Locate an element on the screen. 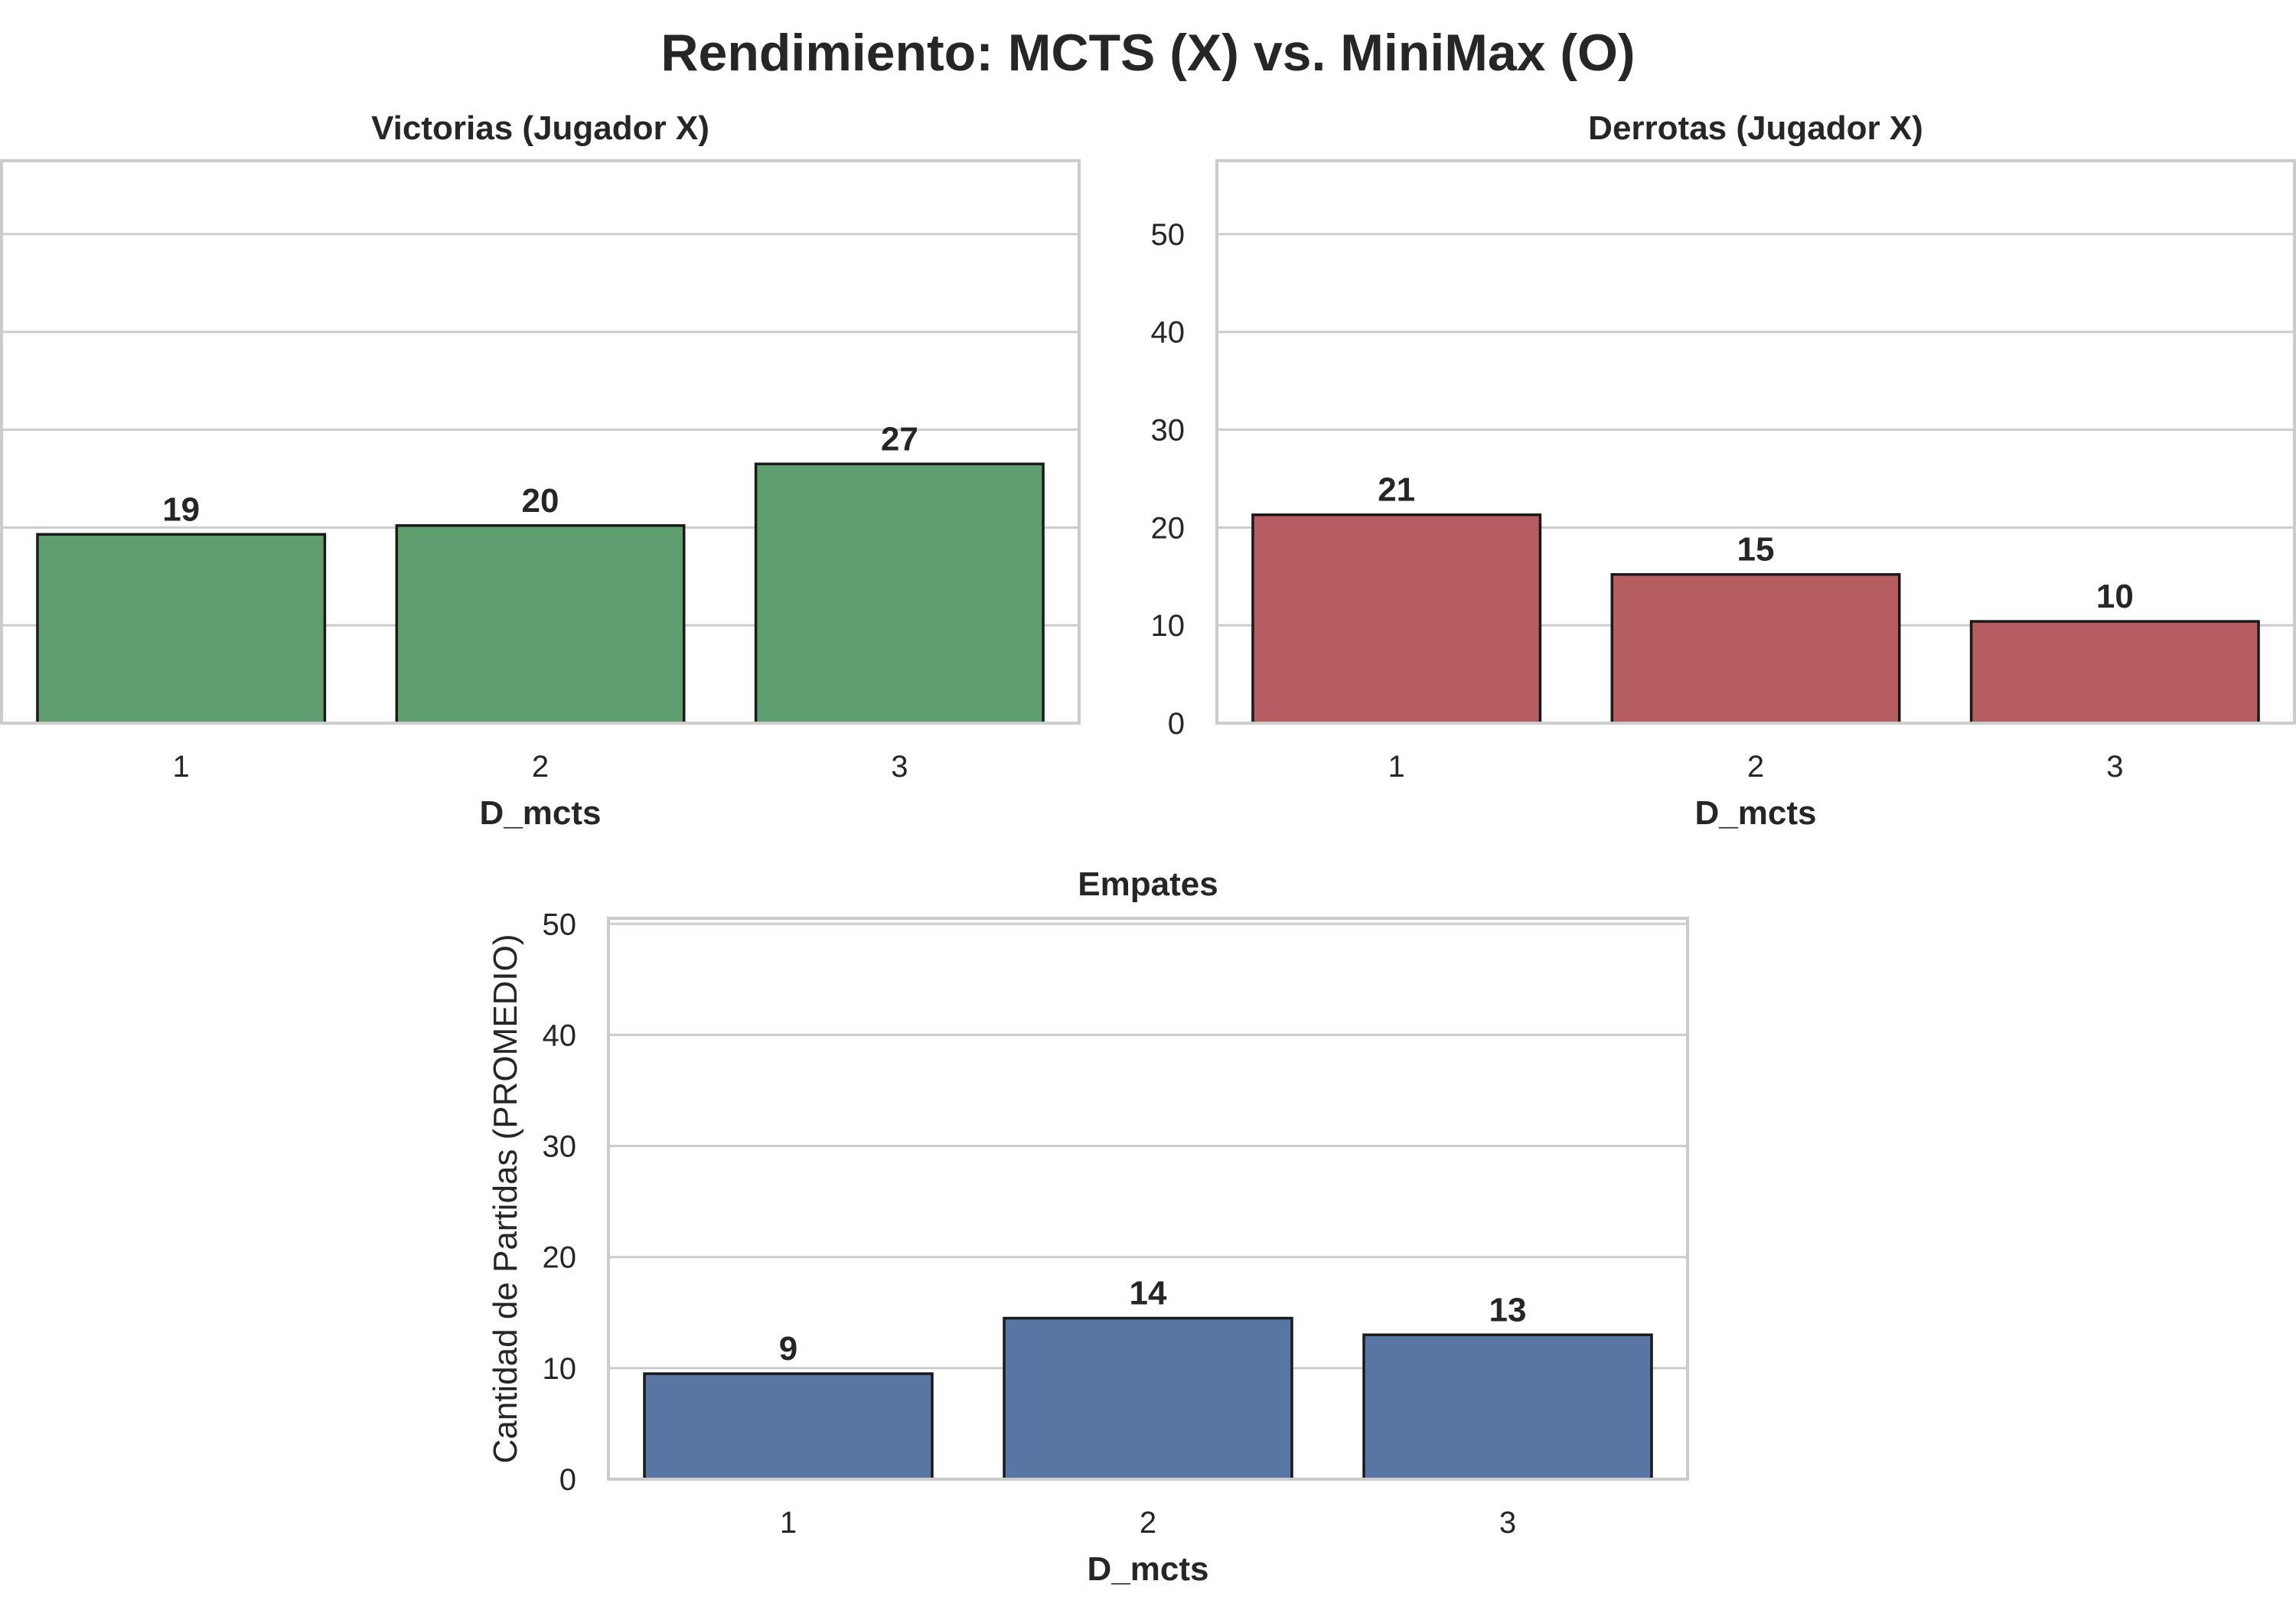 The image size is (2296, 1607). bar-value-label: 10 is located at coordinates (2115, 596).